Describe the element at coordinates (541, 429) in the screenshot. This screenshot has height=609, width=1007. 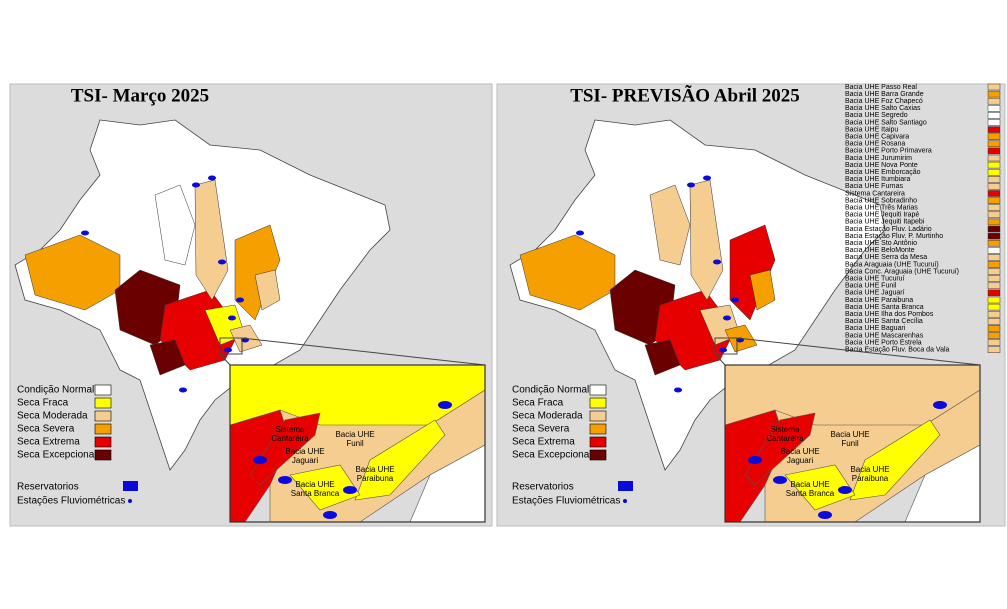
I see `legend-label: Seca Severa` at that location.